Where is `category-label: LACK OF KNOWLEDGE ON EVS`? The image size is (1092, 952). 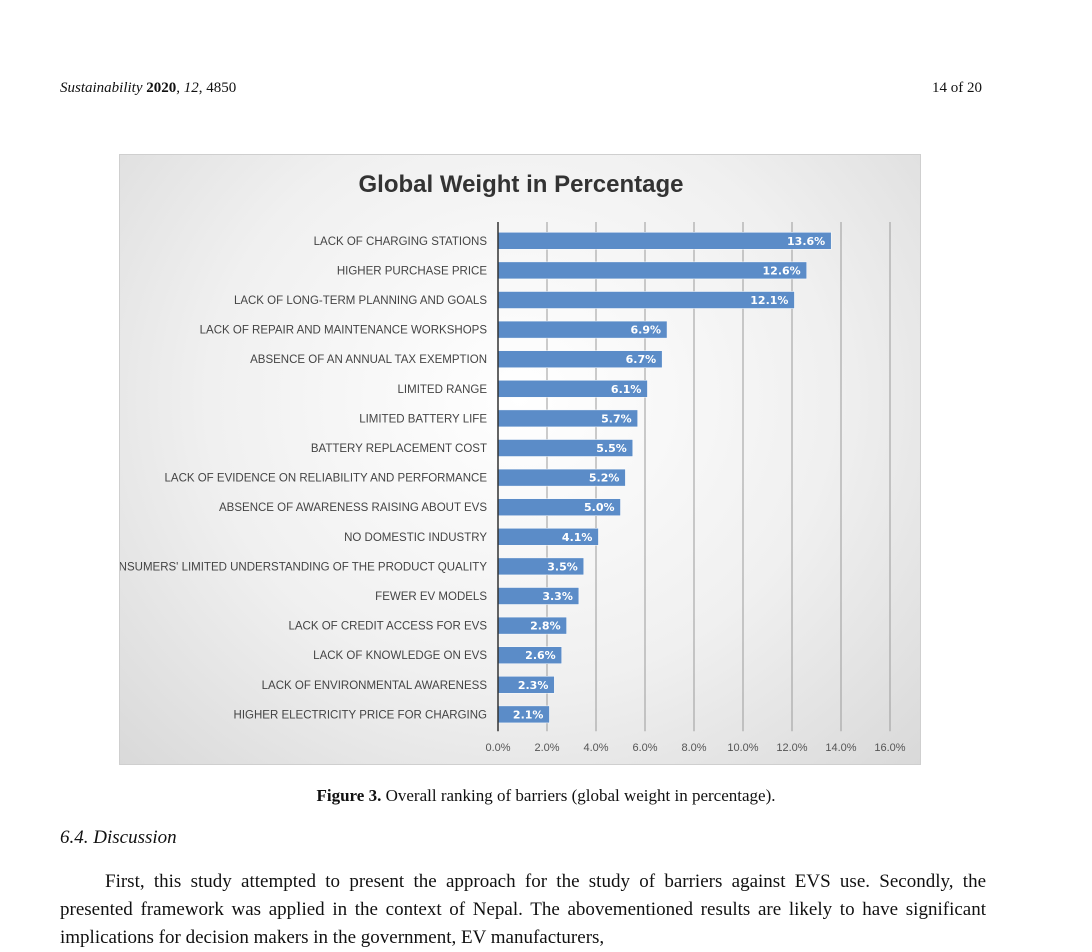 category-label: LACK OF KNOWLEDGE ON EVS is located at coordinates (400, 656).